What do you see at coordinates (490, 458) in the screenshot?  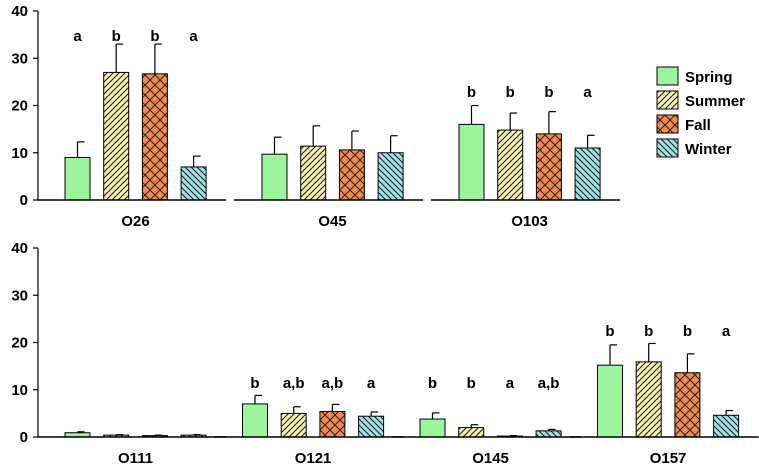 I see `bottom-category-label-o145: O145` at bounding box center [490, 458].